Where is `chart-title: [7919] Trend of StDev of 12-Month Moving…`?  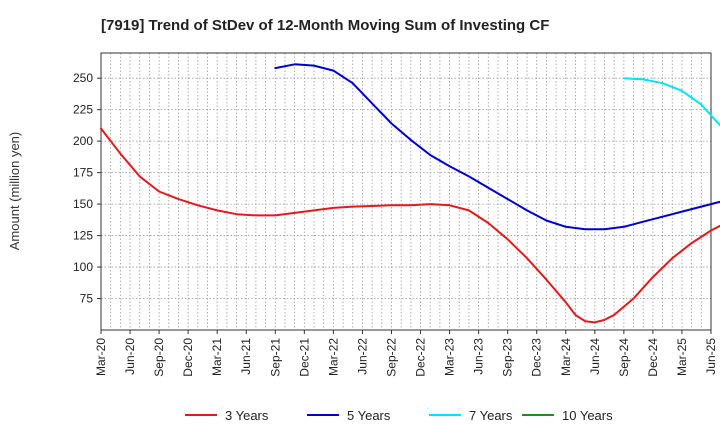
chart-title: [7919] Trend of StDev of 12-Month Moving… is located at coordinates (325, 25).